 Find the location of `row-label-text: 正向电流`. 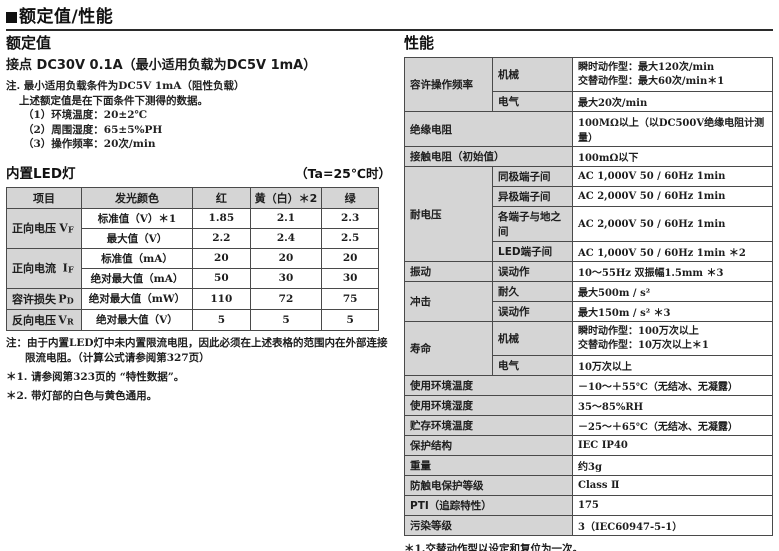

row-label-text: 正向电流 is located at coordinates (34, 268).